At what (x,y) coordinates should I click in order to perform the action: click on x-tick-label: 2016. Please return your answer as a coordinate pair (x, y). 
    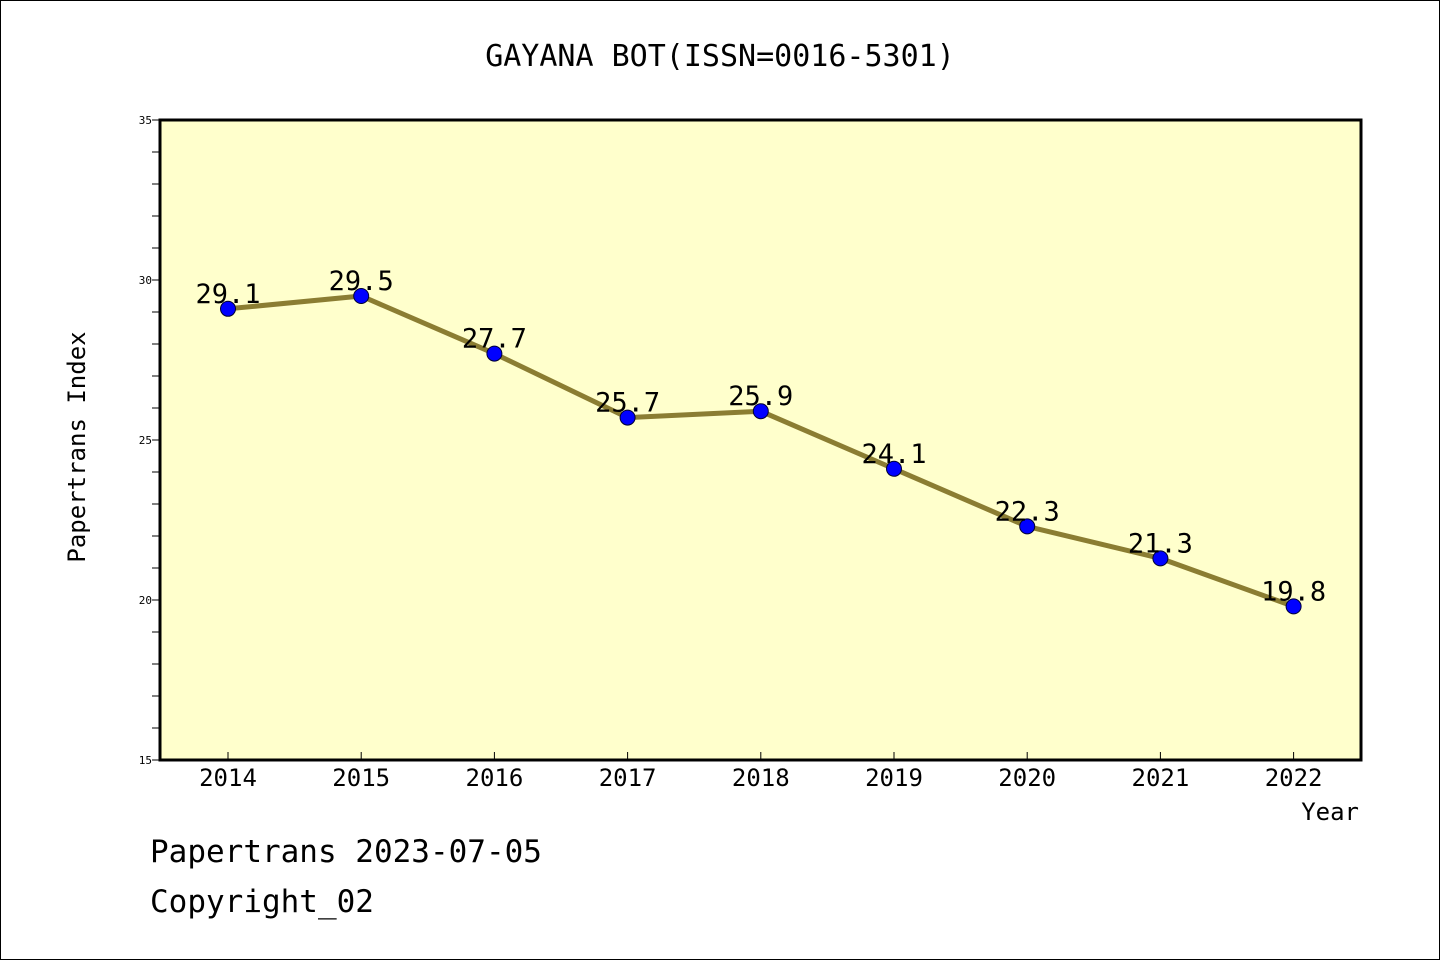
    Looking at the image, I should click on (495, 778).